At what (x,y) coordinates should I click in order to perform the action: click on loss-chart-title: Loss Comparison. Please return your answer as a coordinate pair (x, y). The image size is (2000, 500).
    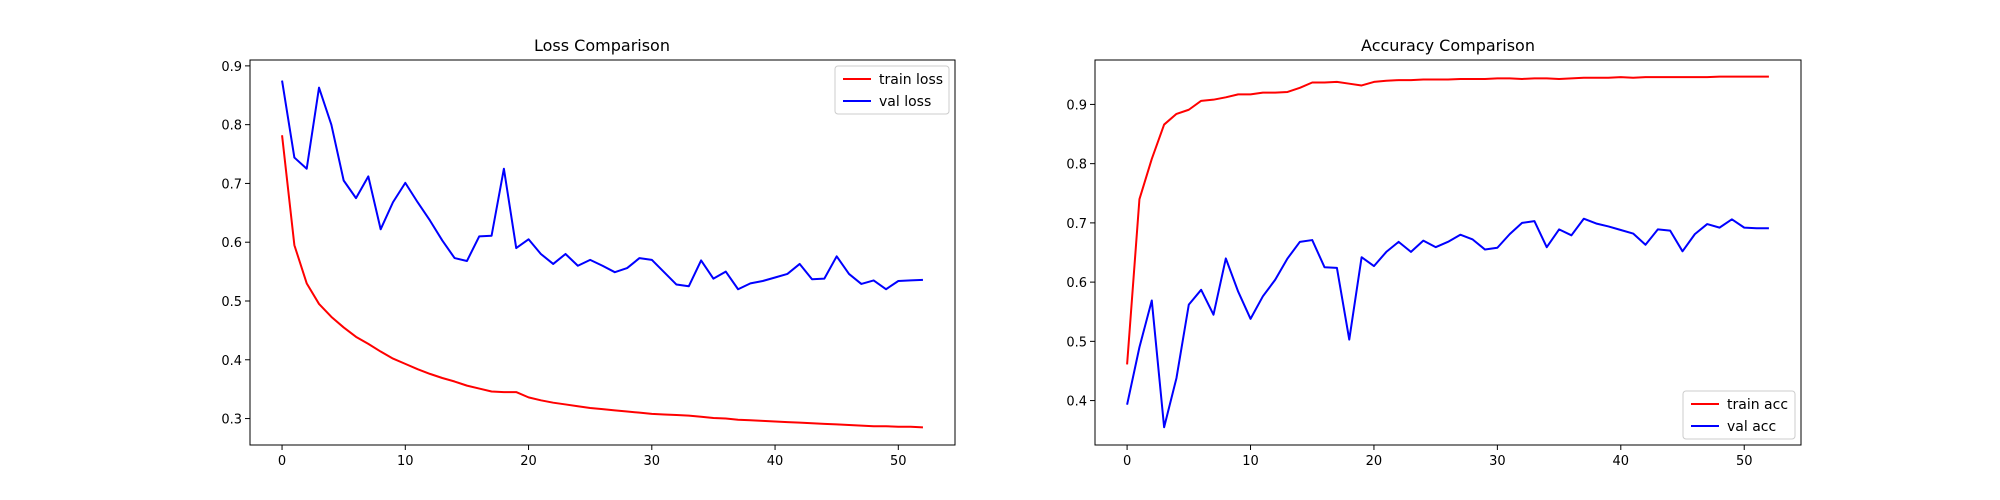
    Looking at the image, I should click on (602, 45).